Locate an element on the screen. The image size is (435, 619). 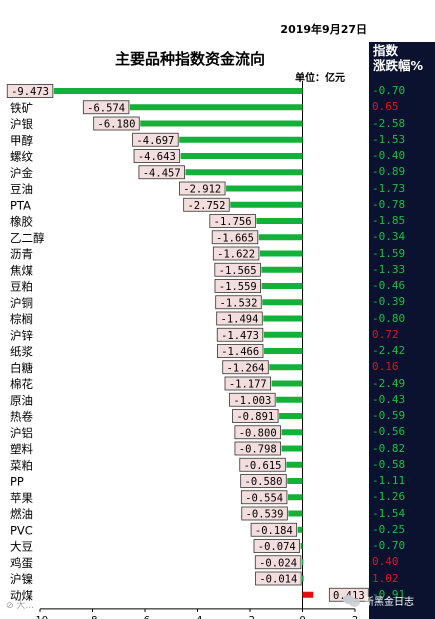
wechat-icon is located at coordinates (352, 601).